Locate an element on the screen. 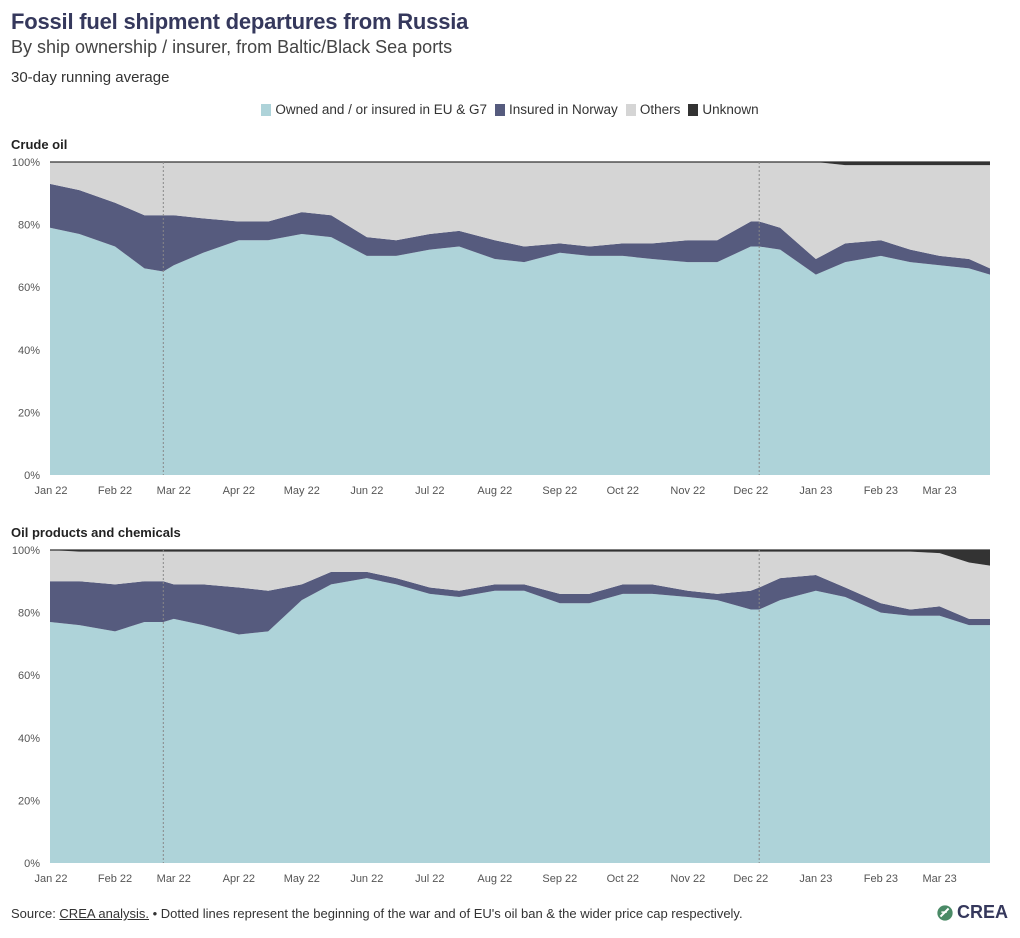 Image resolution: width=1020 pixels, height=938 pixels. legend-item-unknown: Unknown is located at coordinates (723, 109).